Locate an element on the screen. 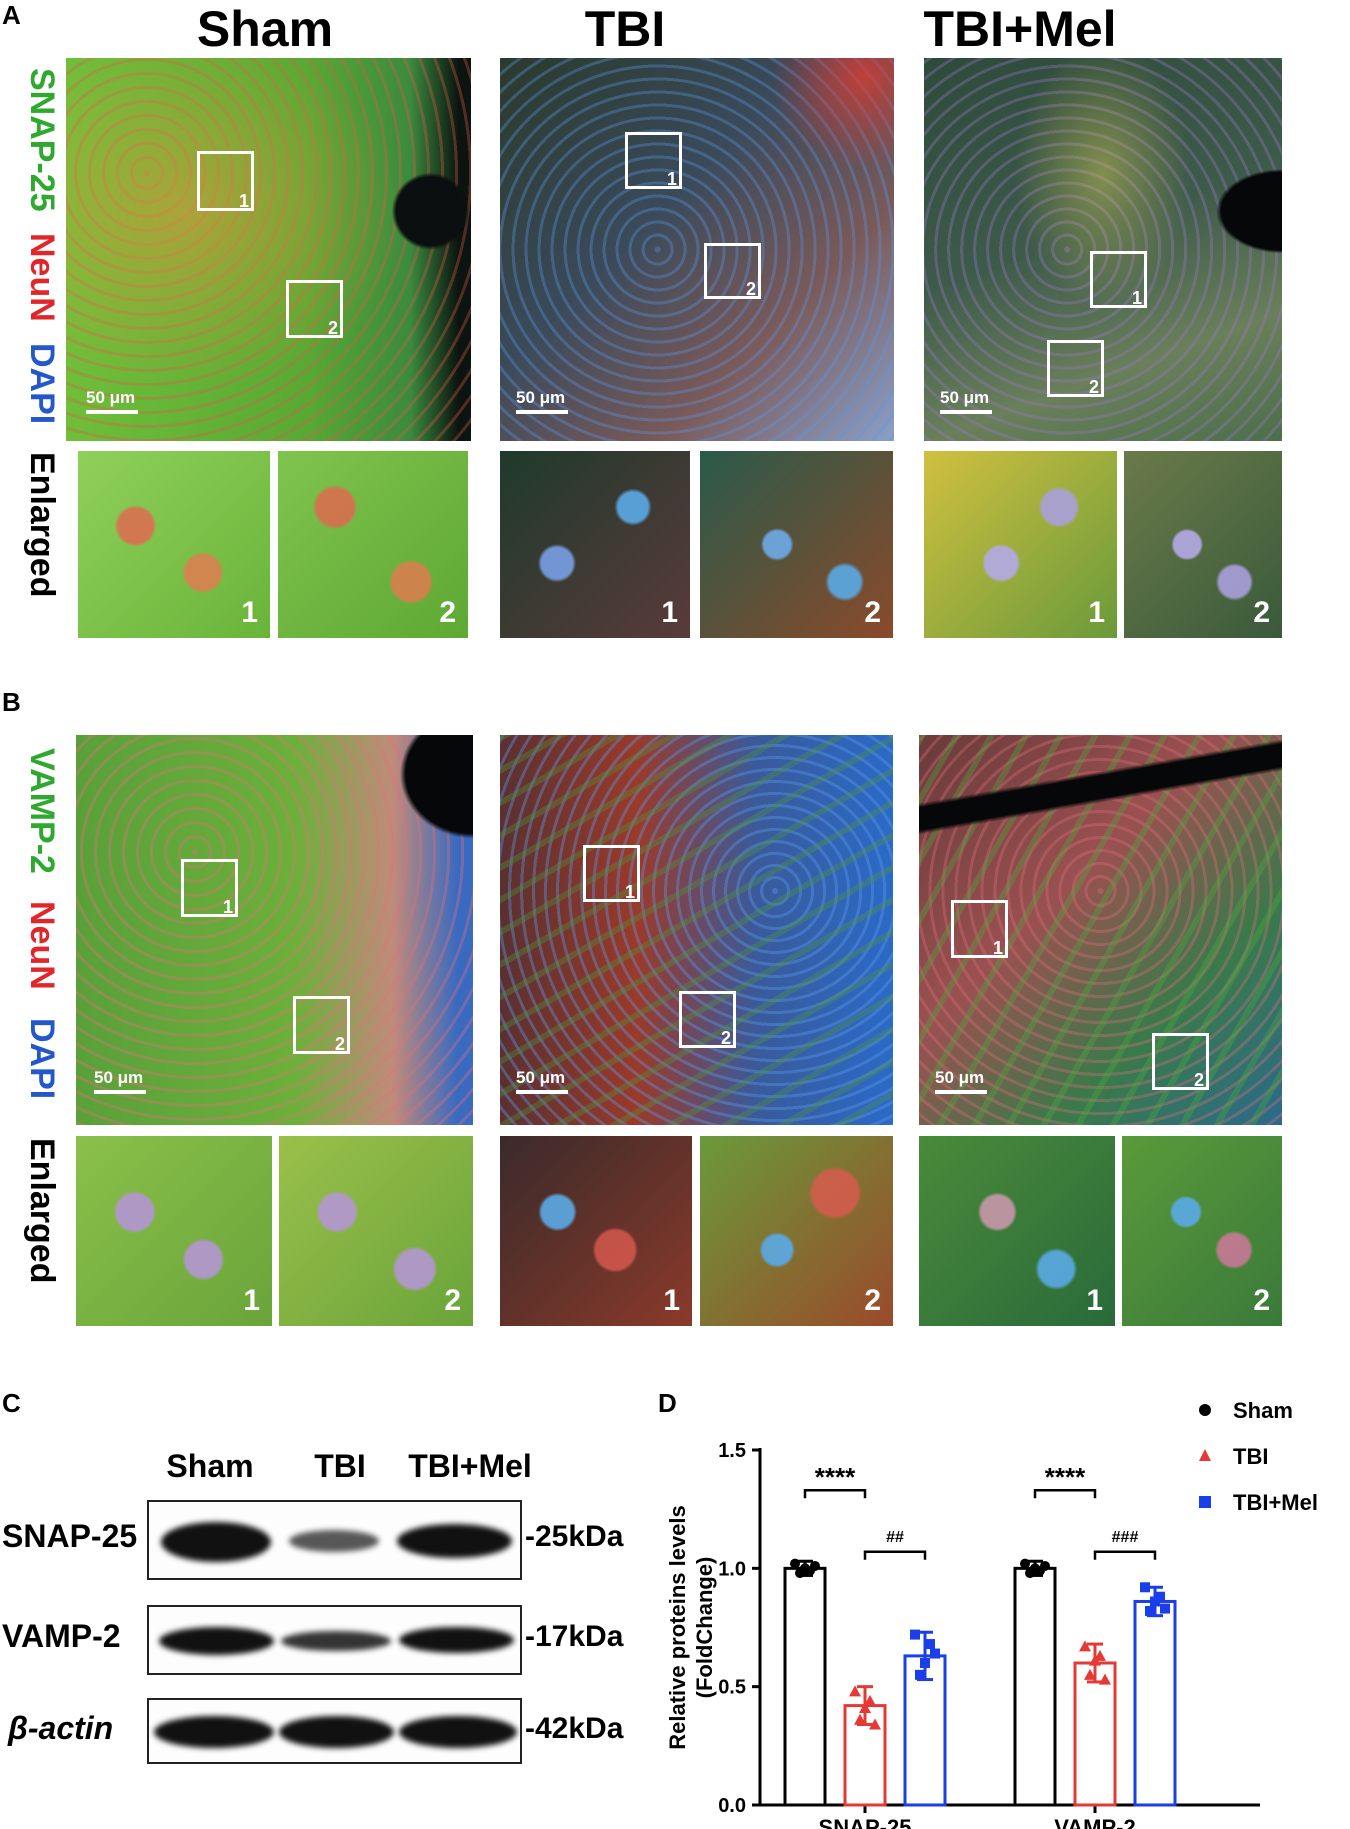  y-tick-label: 0.0 is located at coordinates (732, 1806).